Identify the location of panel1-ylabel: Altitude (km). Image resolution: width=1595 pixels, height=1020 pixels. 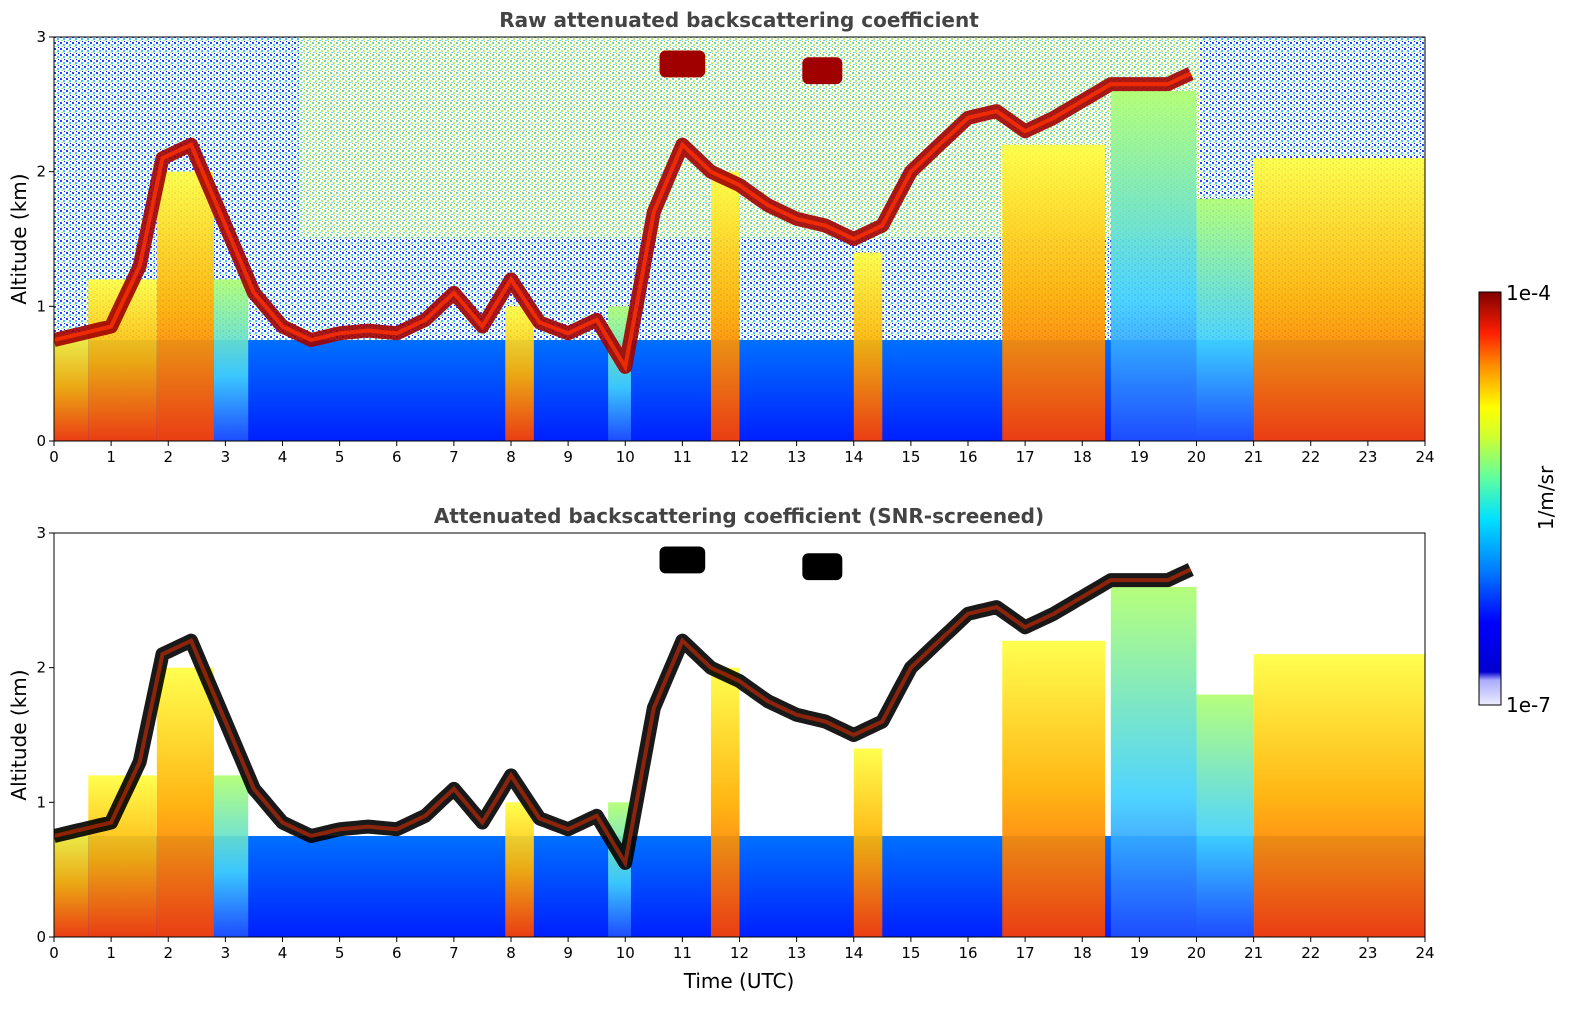
(19, 238).